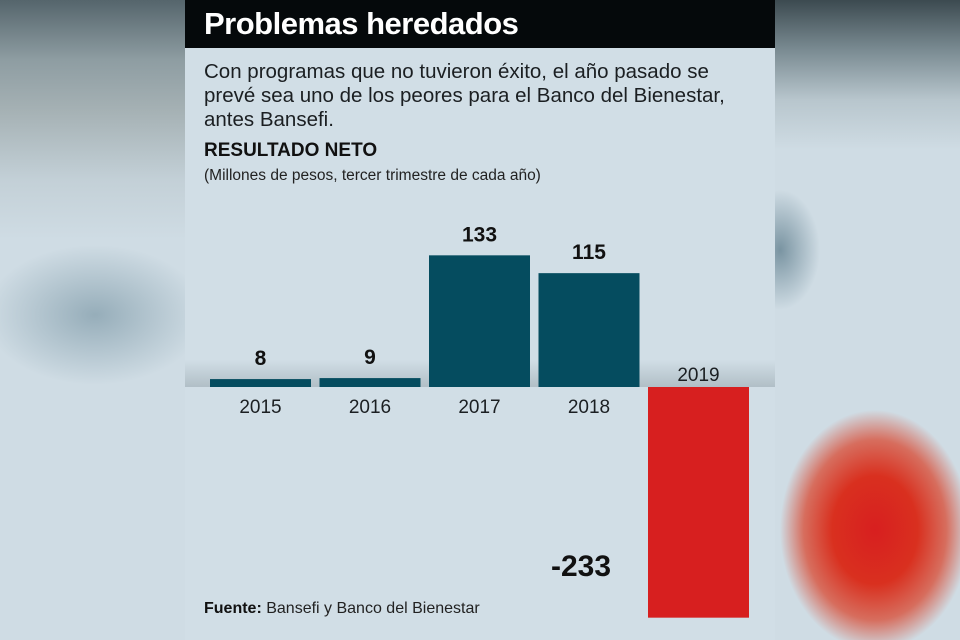 Image resolution: width=960 pixels, height=640 pixels. I want to click on source-label: Fuente:, so click(233, 608).